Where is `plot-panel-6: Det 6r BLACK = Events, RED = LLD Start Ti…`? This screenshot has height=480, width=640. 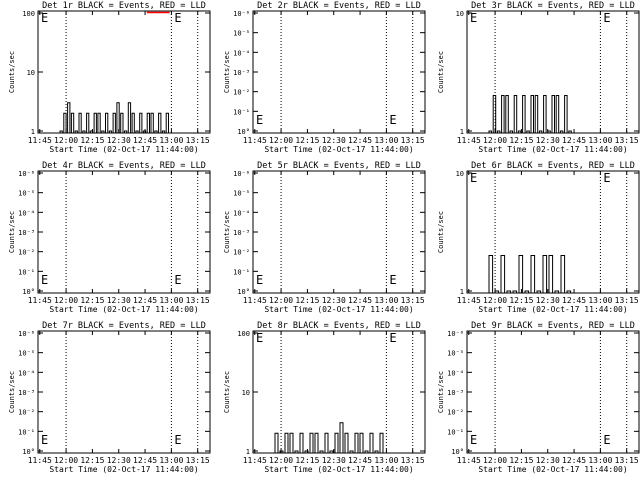 plot-panel-6: Det 6r BLACK = Events, RED = LLD Start Ti… is located at coordinates (538, 237).